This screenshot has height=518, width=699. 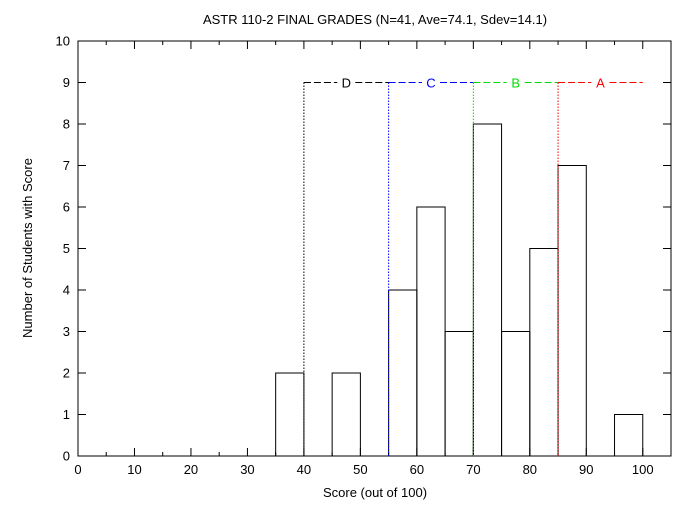 I want to click on x-tick-label: 20, so click(x=191, y=469).